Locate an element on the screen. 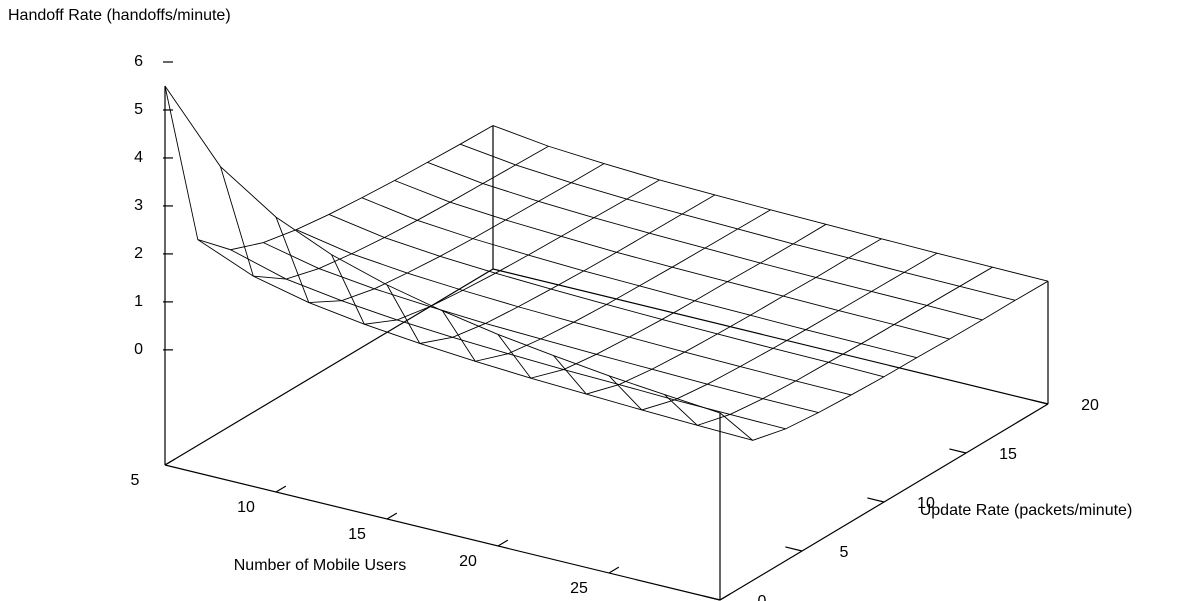 The width and height of the screenshot is (1184, 601). x-tick-label: 10 is located at coordinates (246, 507).